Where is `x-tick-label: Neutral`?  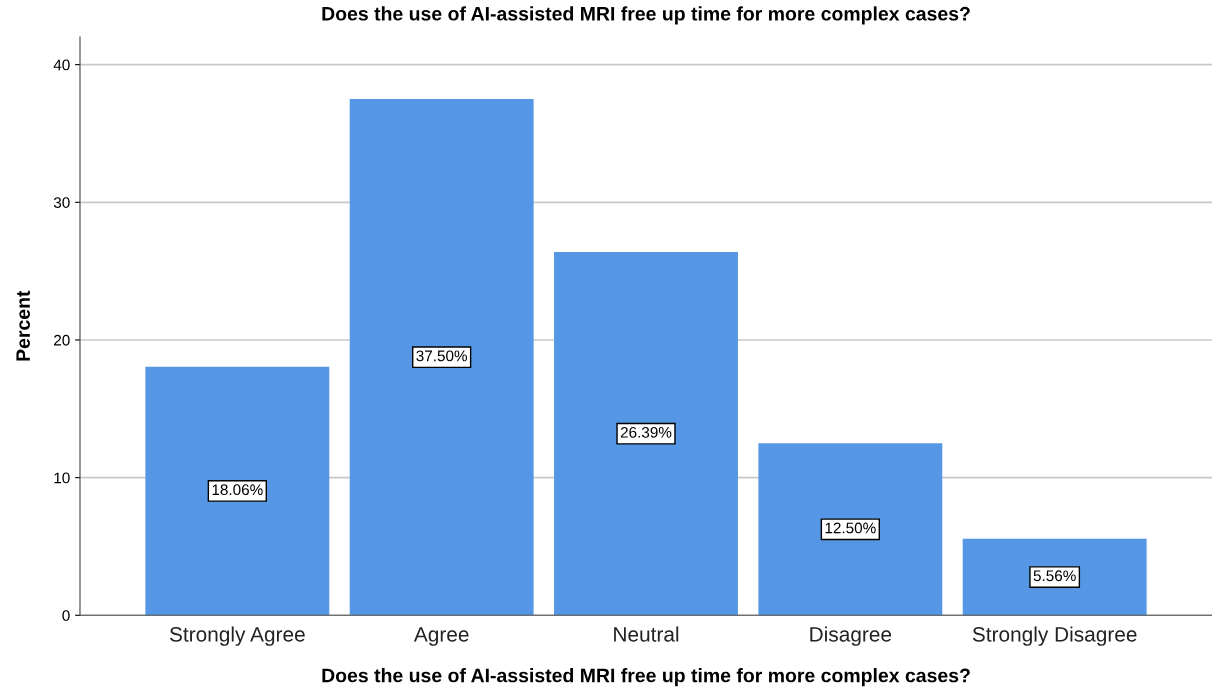 x-tick-label: Neutral is located at coordinates (646, 634).